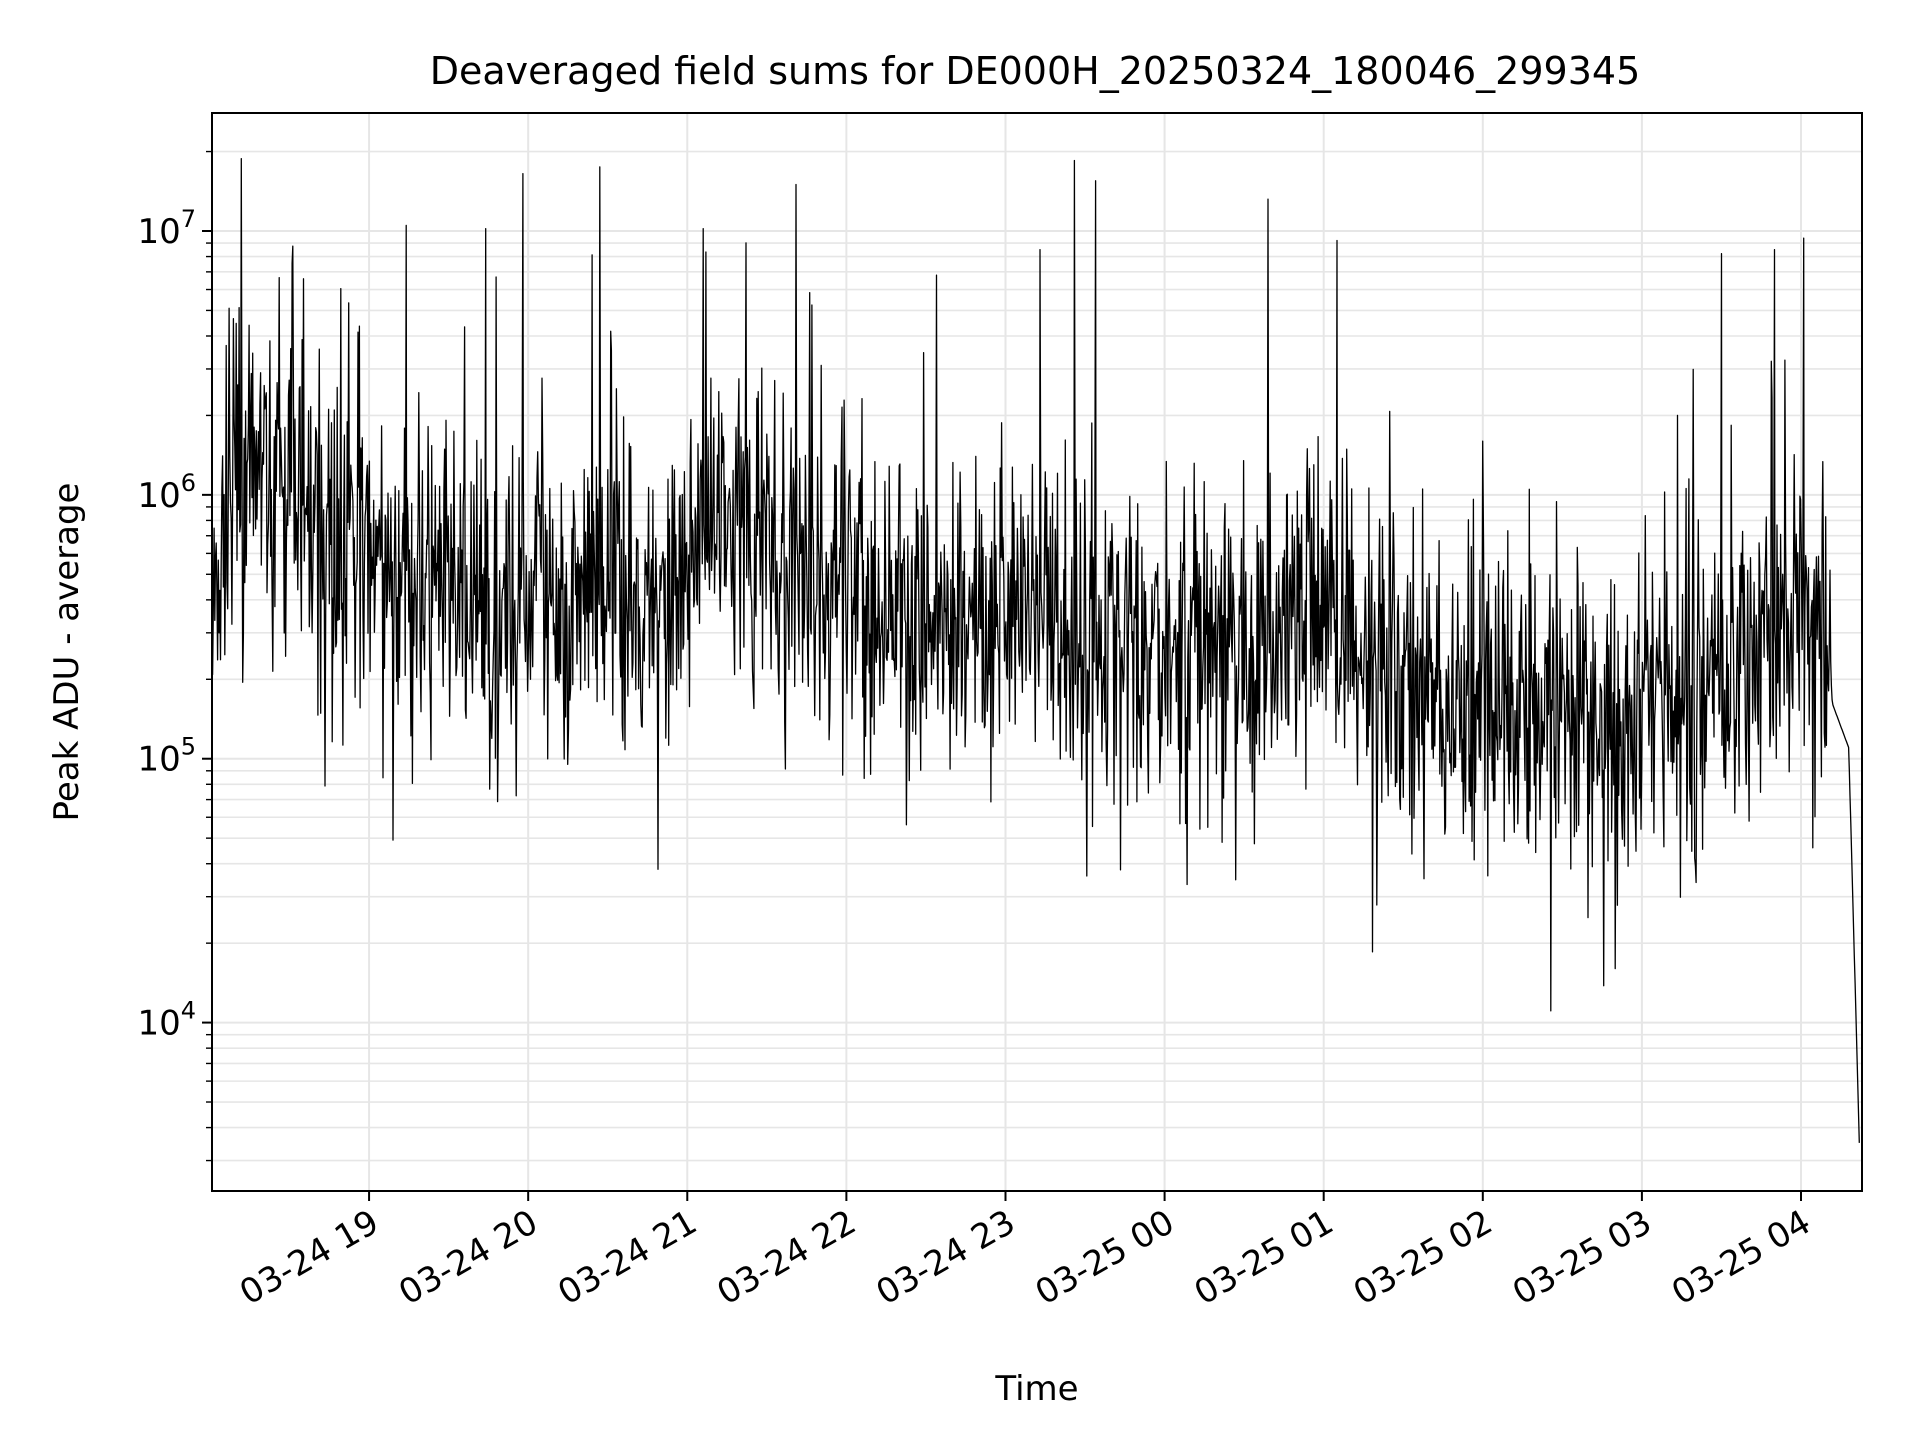 This screenshot has width=1920, height=1440. What do you see at coordinates (67, 652) in the screenshot?
I see `y-axis-label: Peak ADU - average` at bounding box center [67, 652].